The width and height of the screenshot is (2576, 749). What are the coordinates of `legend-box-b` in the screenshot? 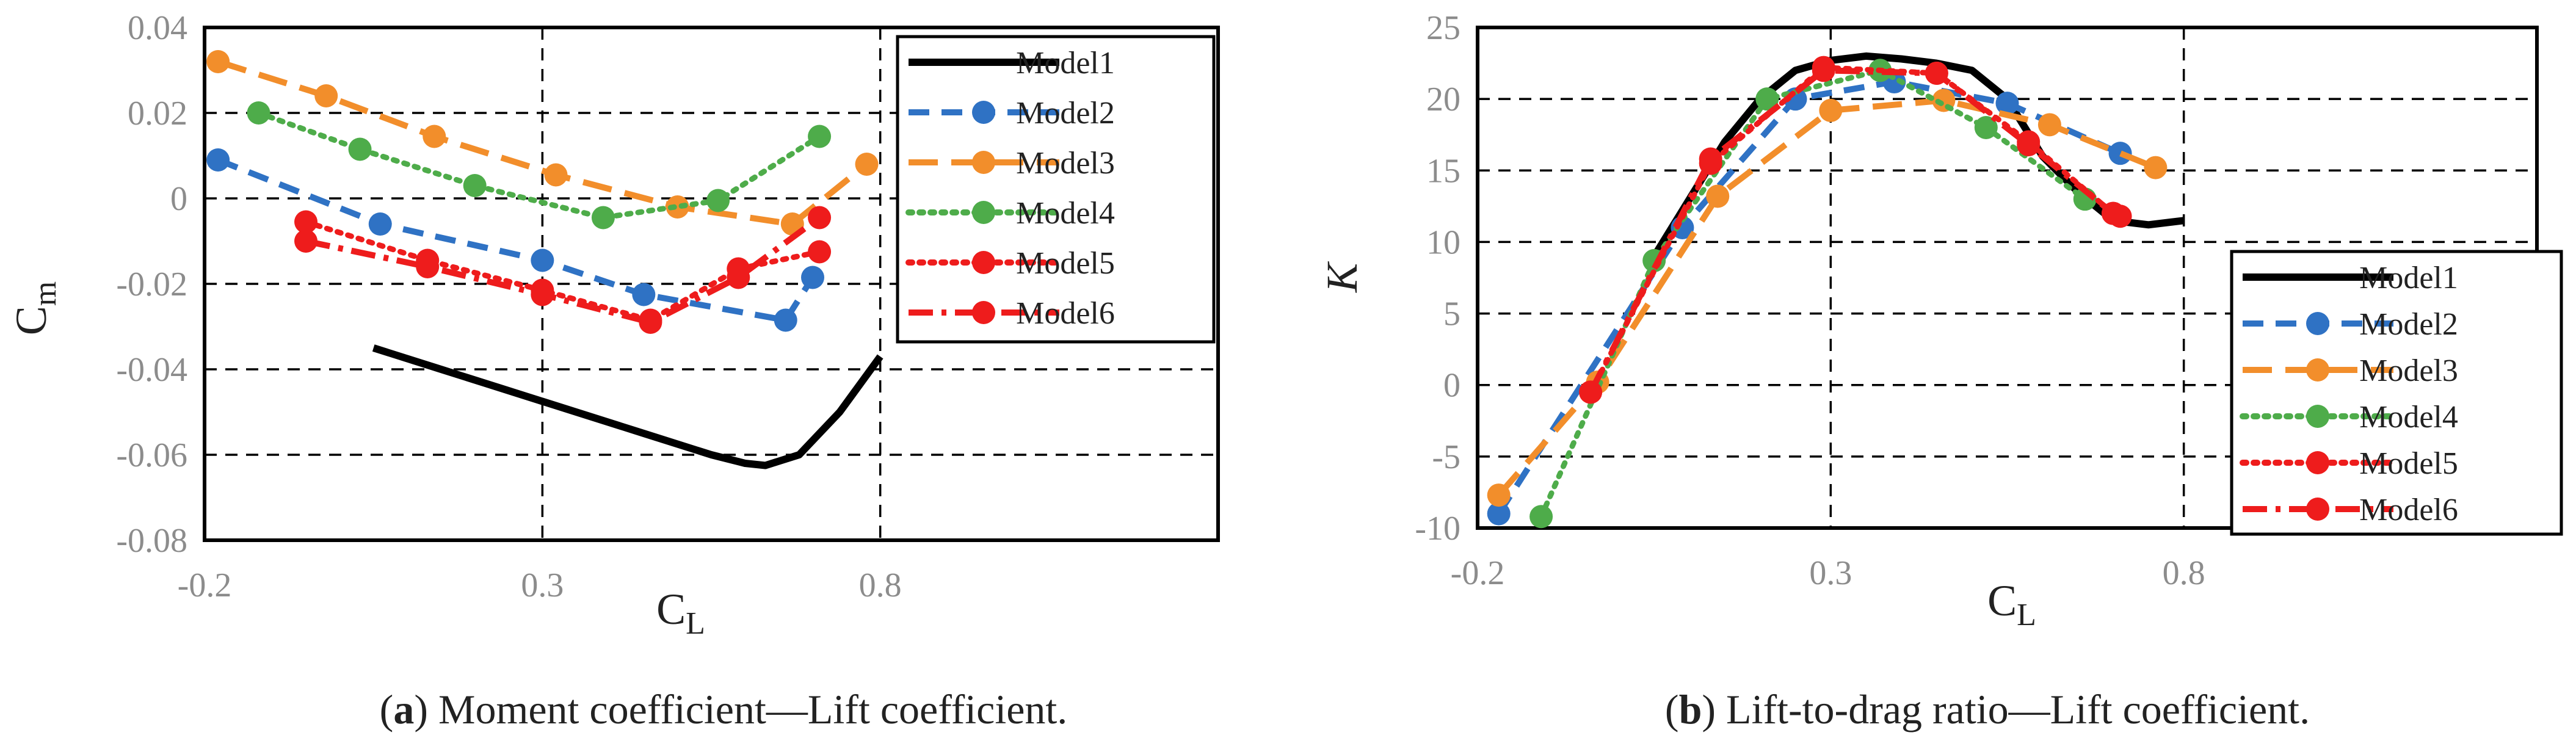 It's located at (2396, 393).